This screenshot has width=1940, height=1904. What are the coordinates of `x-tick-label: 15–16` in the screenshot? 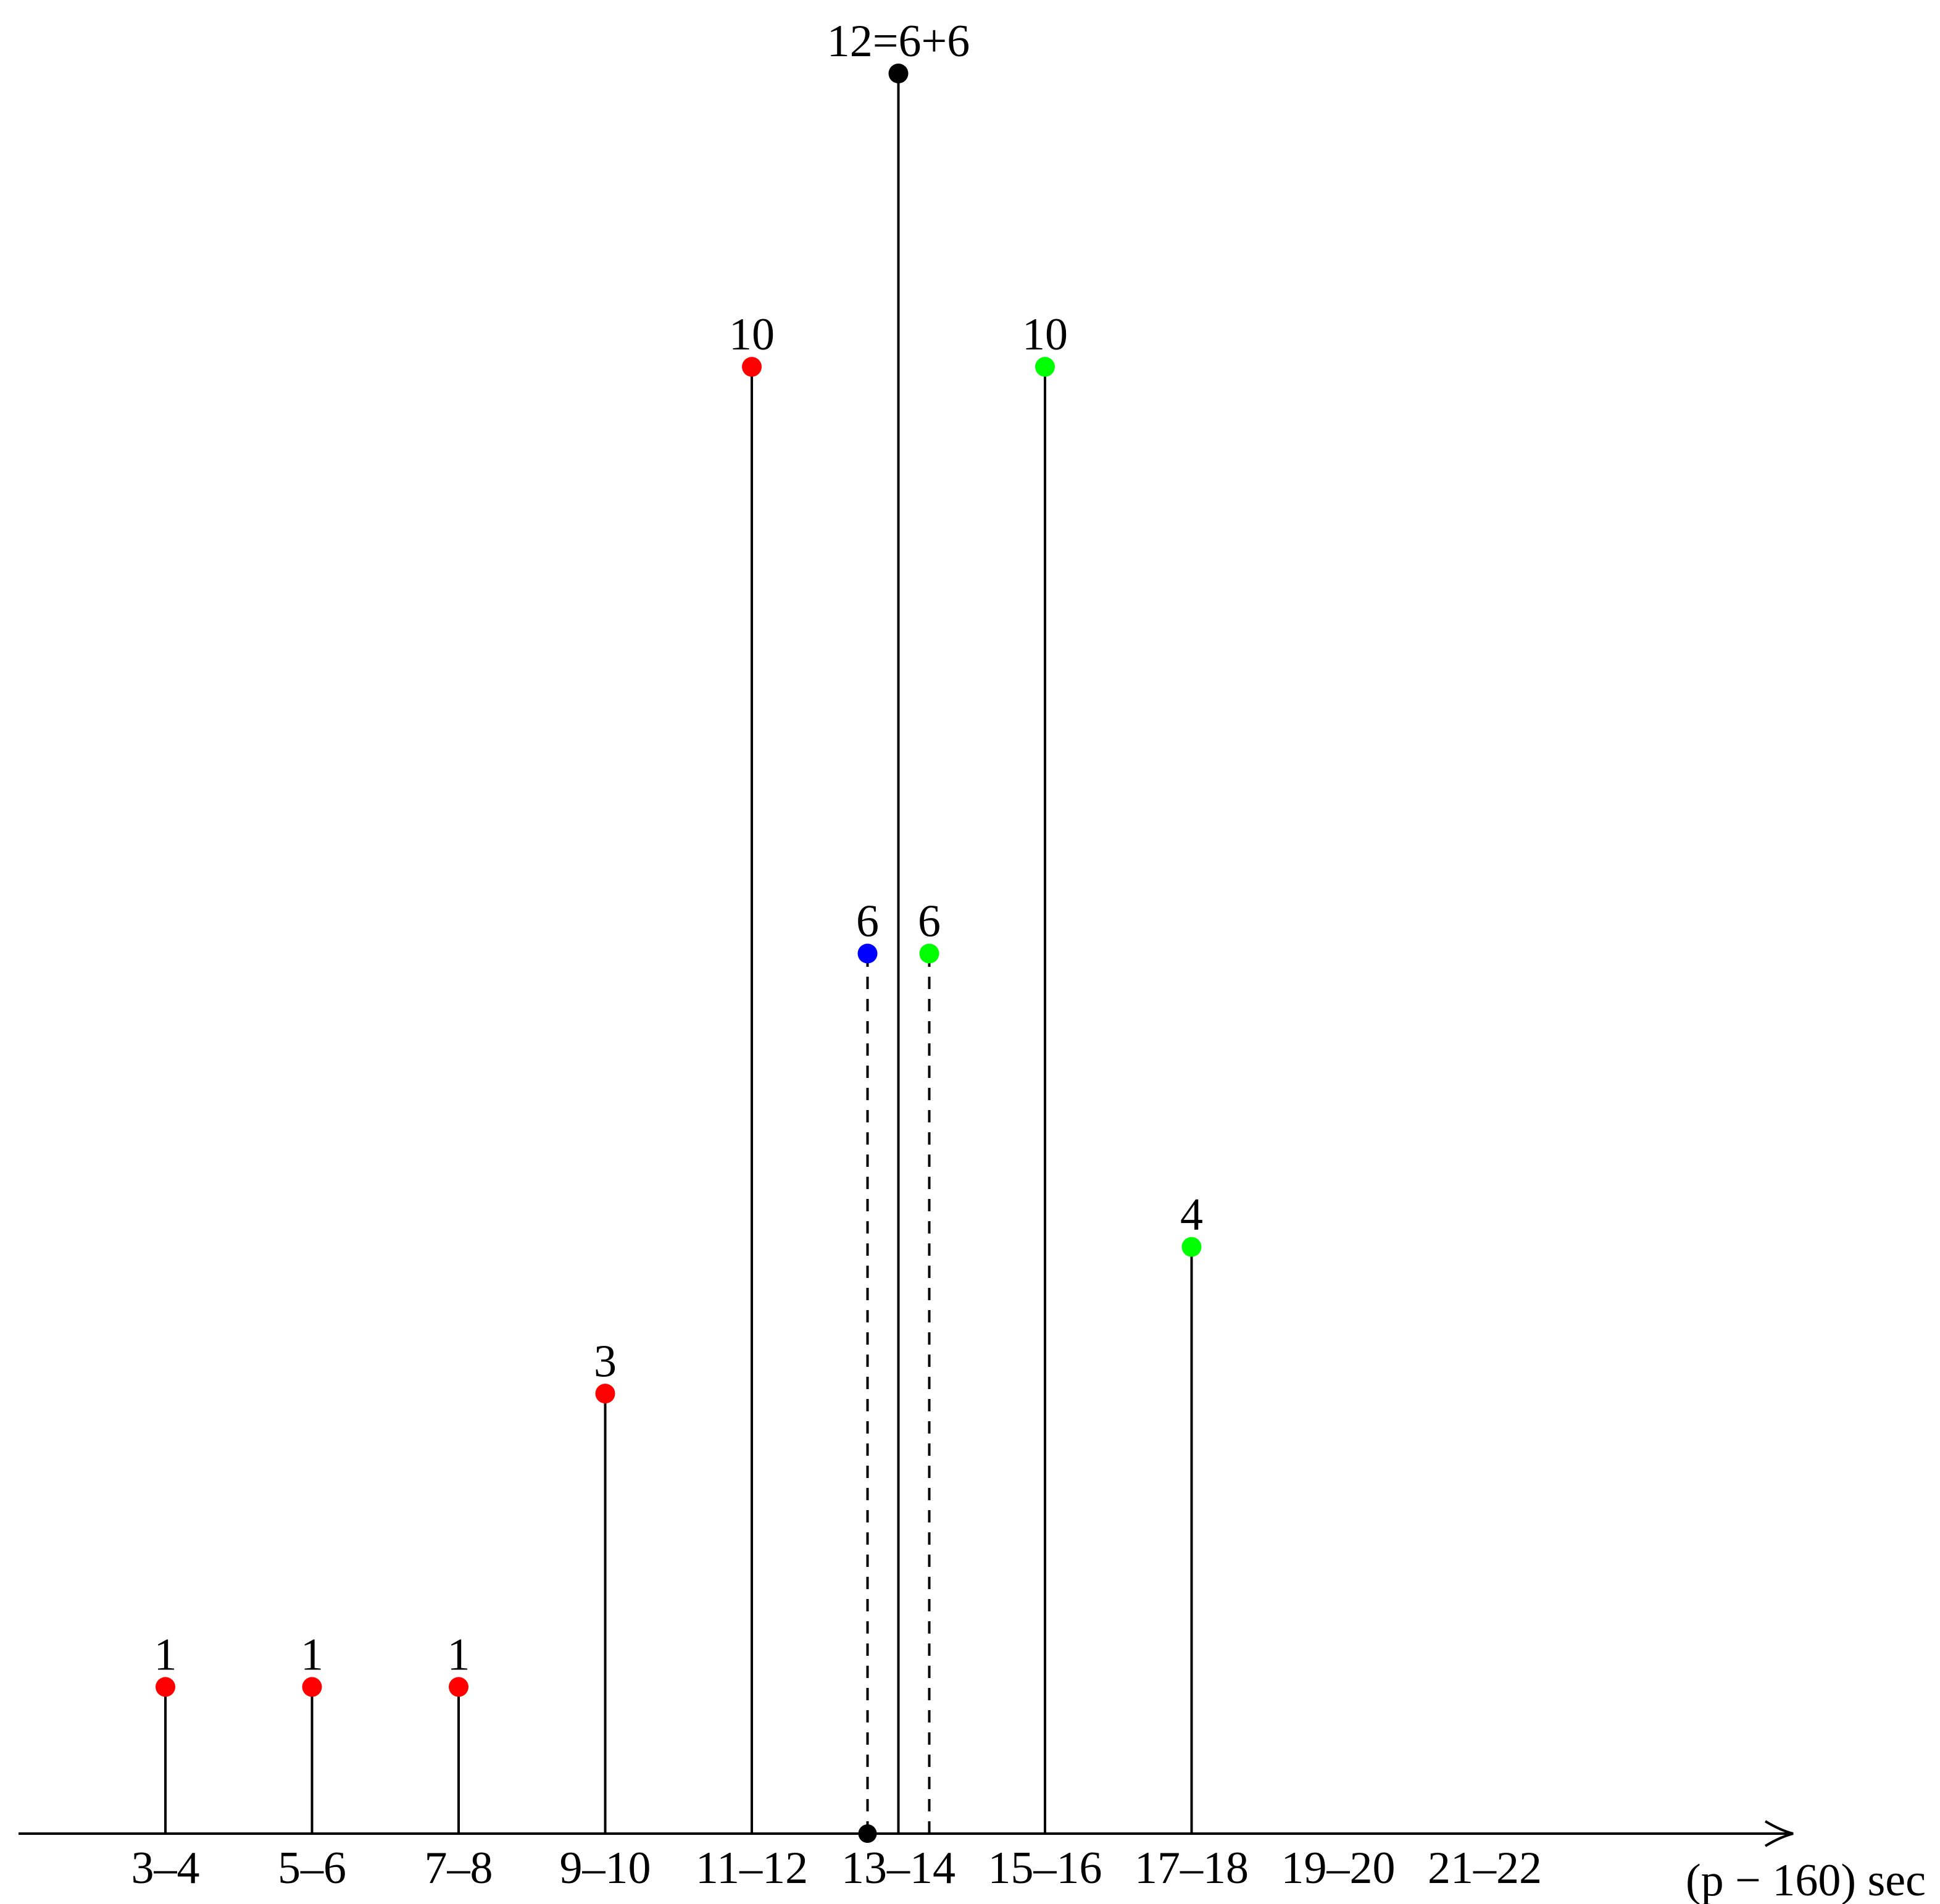 It's located at (1045, 1868).